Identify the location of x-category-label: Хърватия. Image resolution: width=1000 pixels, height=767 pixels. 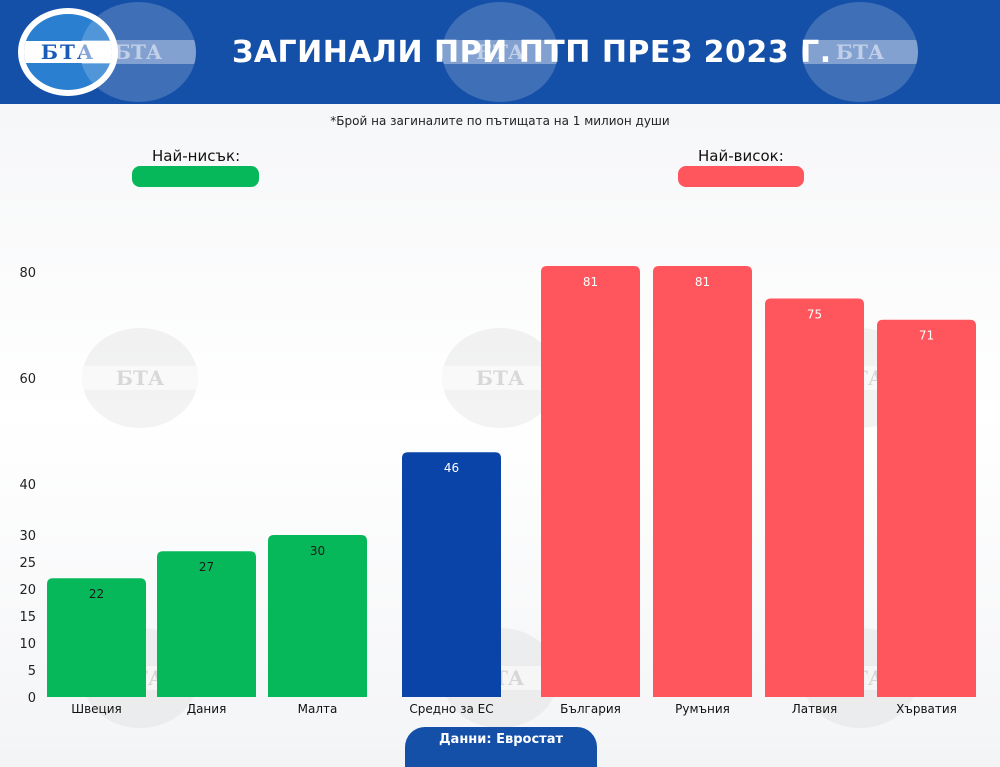
(926, 709).